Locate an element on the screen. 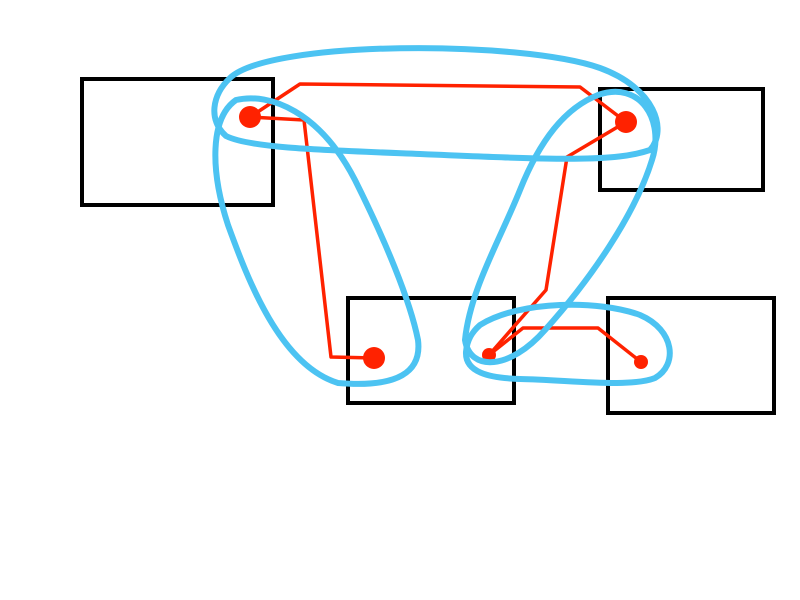  loop-left is located at coordinates (317, 241).